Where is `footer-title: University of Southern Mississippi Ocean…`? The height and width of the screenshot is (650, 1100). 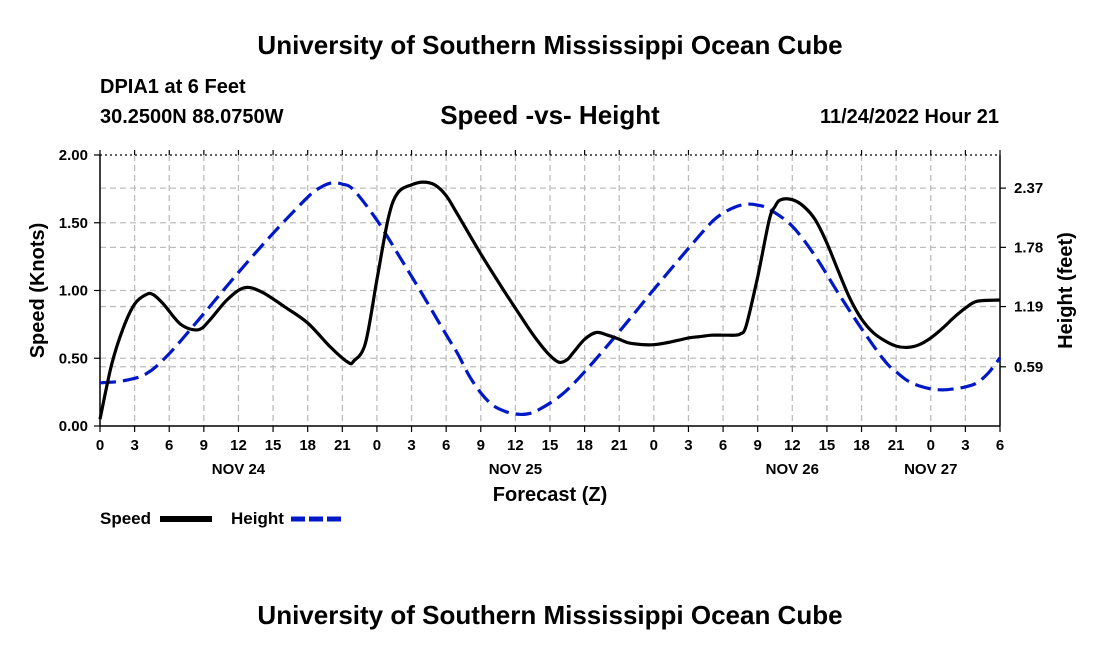 footer-title: University of Southern Mississippi Ocean… is located at coordinates (550, 615).